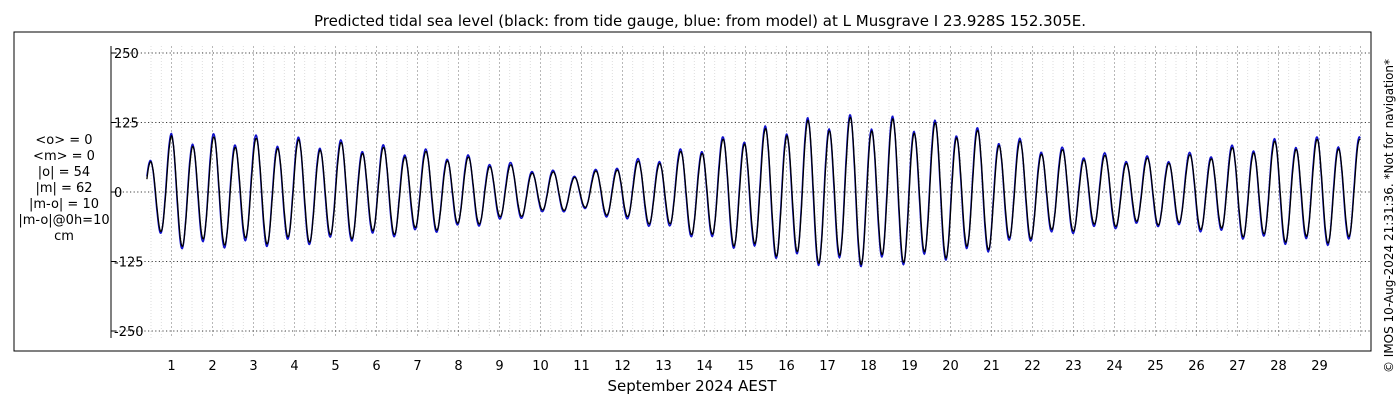 The height and width of the screenshot is (400, 1400). I want to click on y-tick-label: 125, so click(126, 124).